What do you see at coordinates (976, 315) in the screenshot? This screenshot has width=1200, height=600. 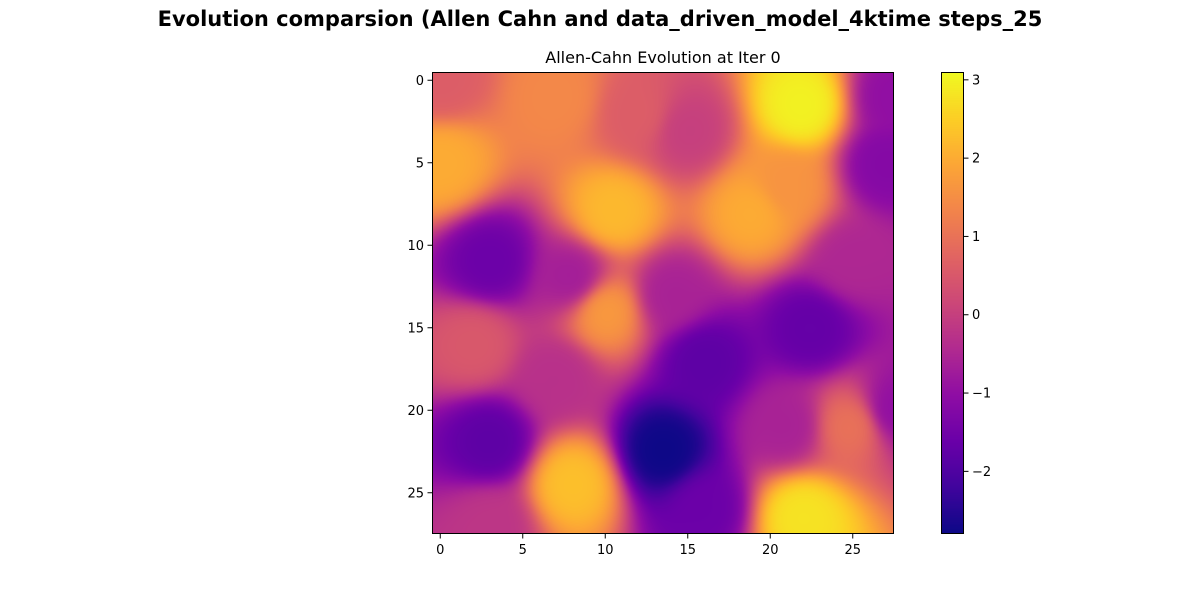 I see `colorbar-tick-label: 0` at bounding box center [976, 315].